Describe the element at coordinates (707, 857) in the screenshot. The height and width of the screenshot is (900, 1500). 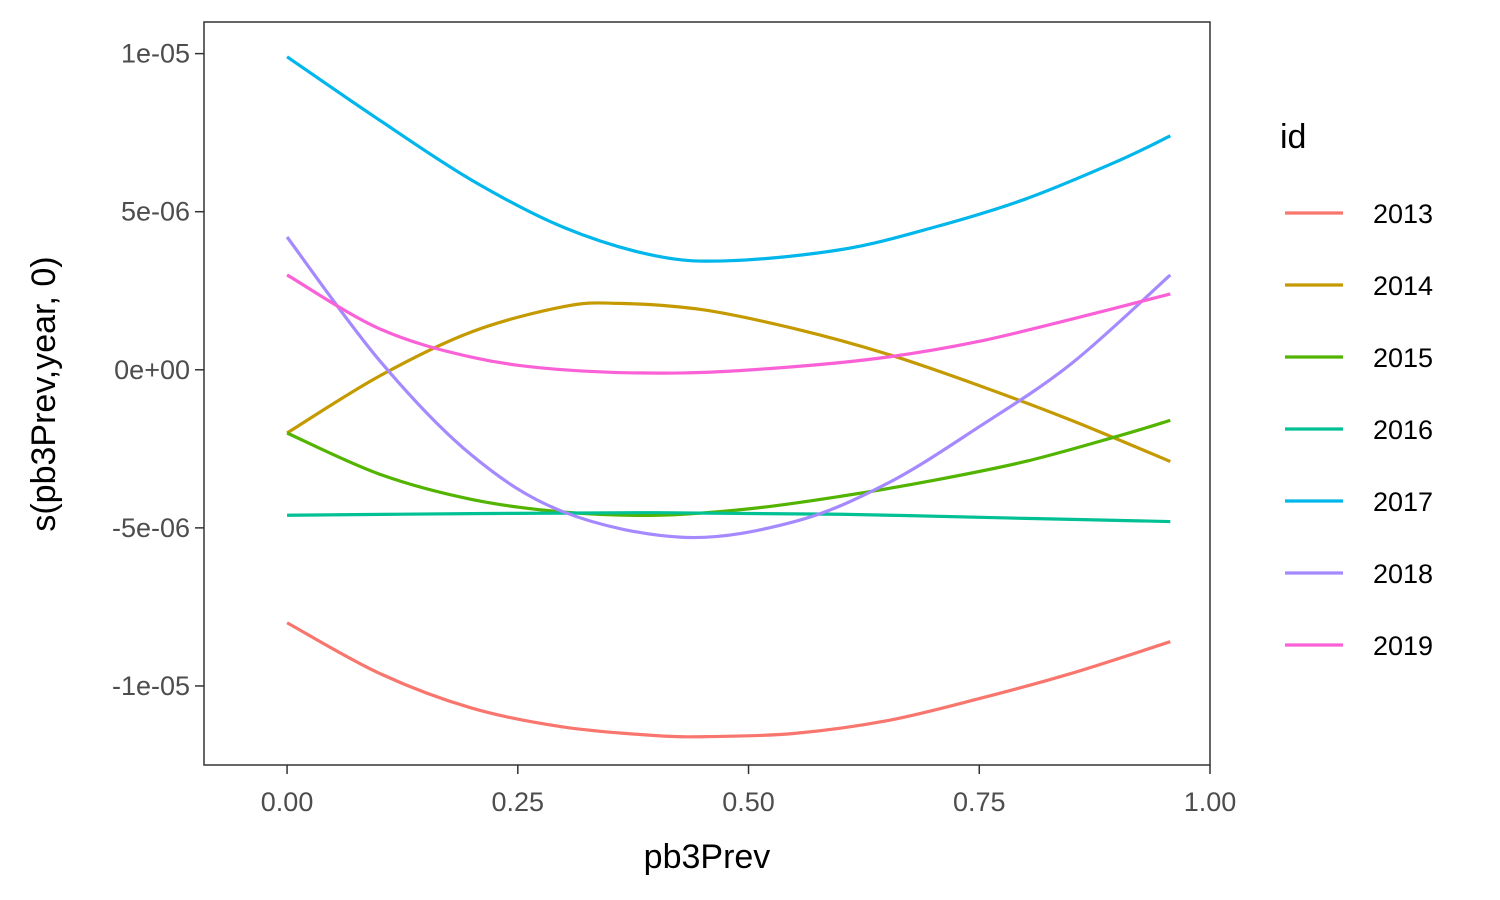
I see `x-axis-title: pb3Prev` at that location.